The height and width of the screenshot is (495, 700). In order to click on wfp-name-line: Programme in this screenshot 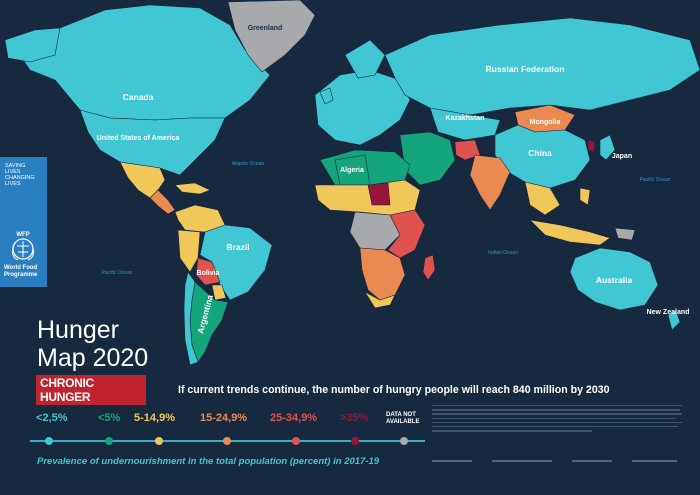, I will do `click(21, 275)`.